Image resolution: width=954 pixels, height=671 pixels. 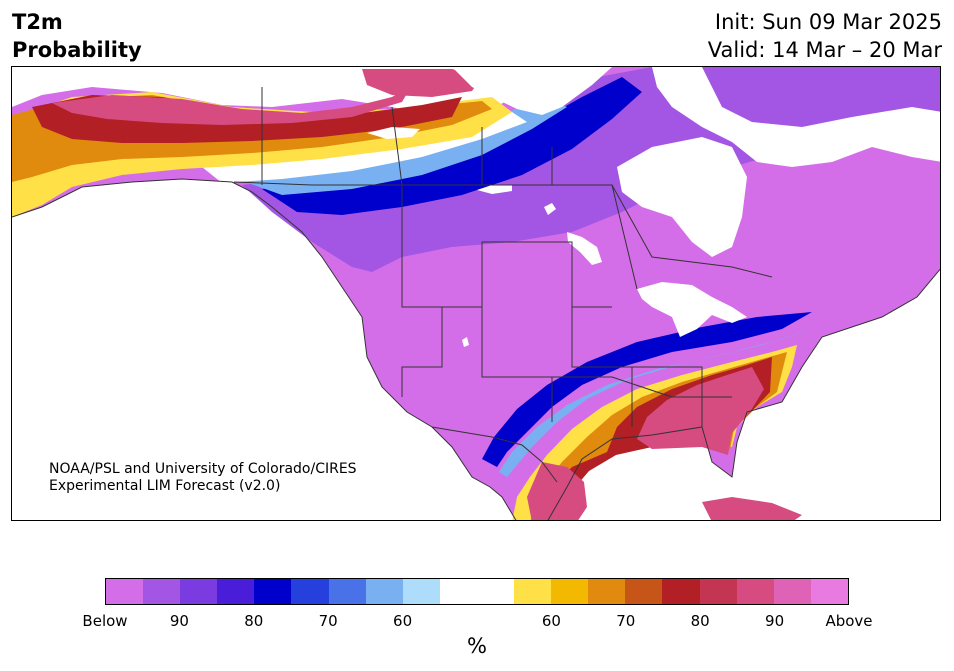 What do you see at coordinates (456, 467) in the screenshot?
I see `gulf-of-california` at bounding box center [456, 467].